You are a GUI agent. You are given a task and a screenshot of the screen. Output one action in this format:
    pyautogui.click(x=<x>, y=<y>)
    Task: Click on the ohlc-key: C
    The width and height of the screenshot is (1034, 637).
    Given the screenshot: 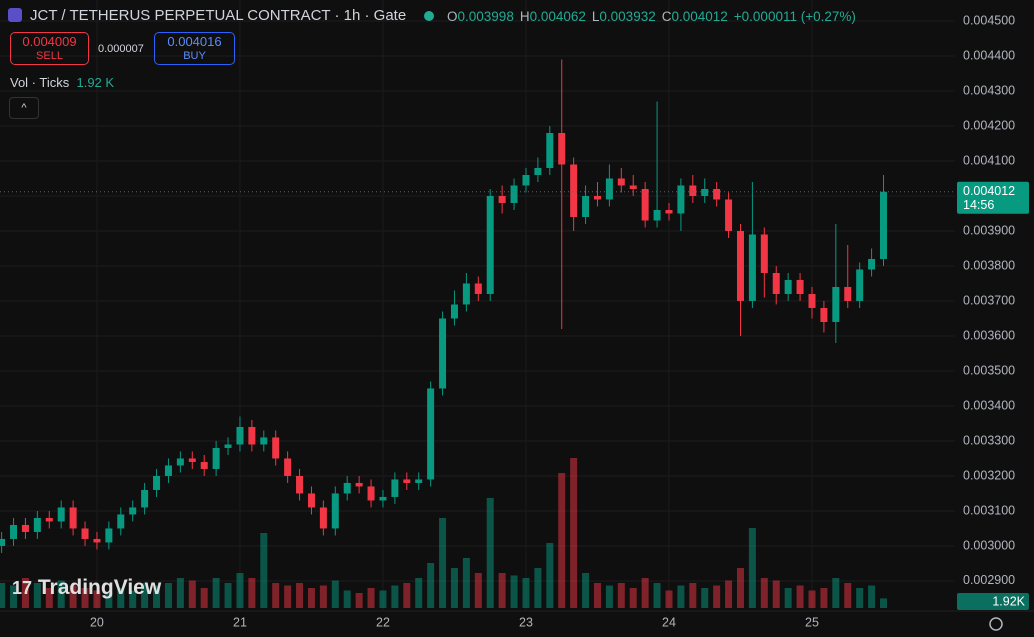 What is the action you would take?
    pyautogui.click(x=666, y=16)
    